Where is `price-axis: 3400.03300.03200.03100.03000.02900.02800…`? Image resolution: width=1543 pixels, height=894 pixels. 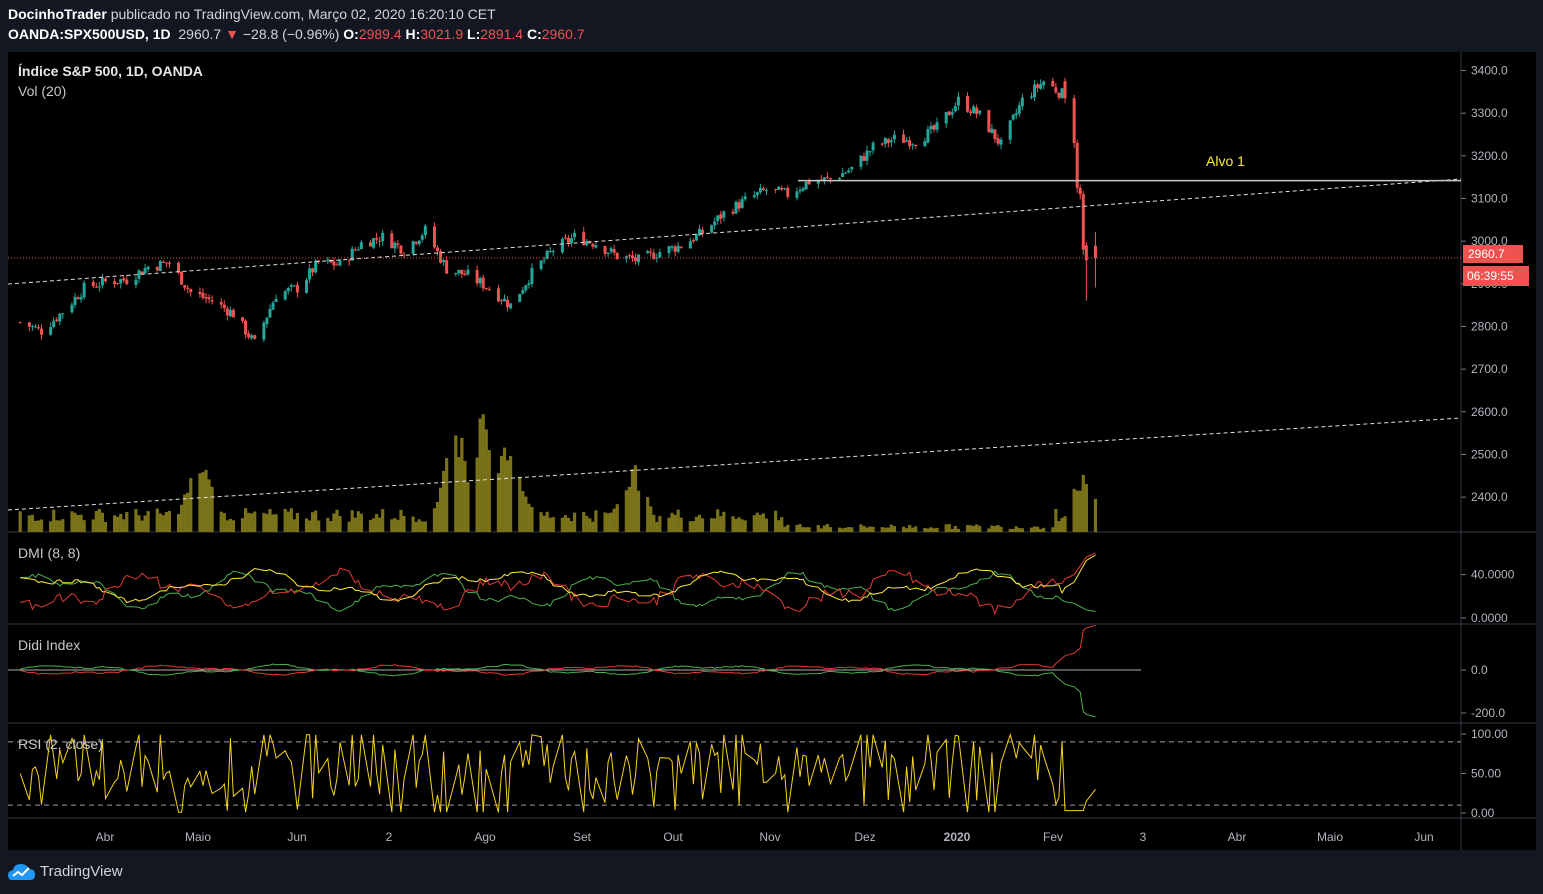
price-axis: 3400.03300.03200.03100.03000.02900.02800… is located at coordinates (1488, 442).